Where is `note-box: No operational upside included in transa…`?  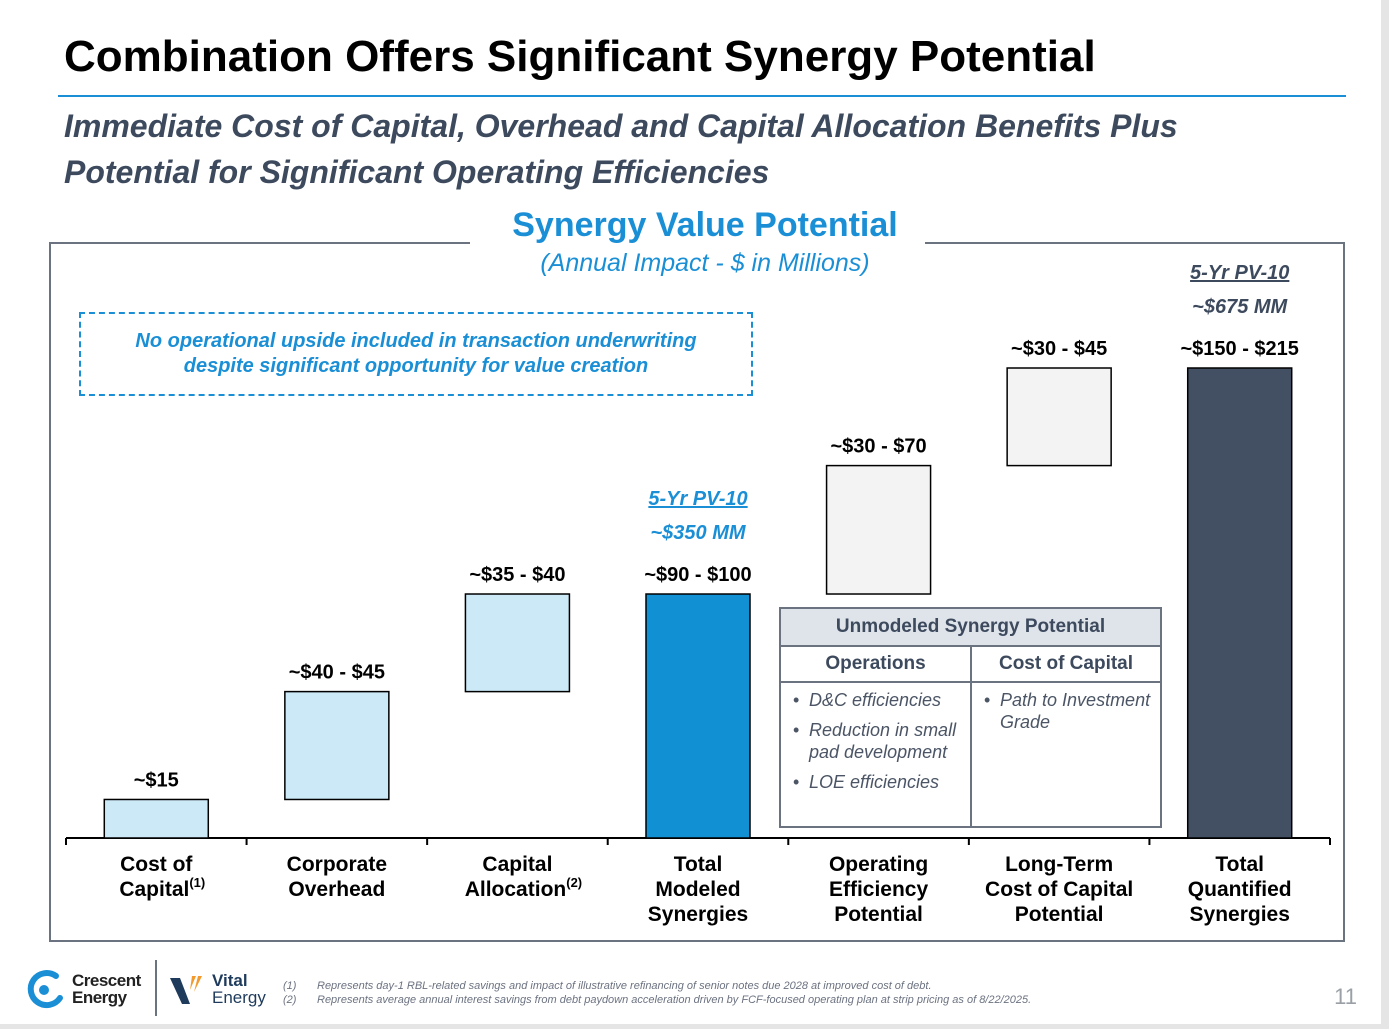 note-box: No operational upside included in transa… is located at coordinates (416, 354).